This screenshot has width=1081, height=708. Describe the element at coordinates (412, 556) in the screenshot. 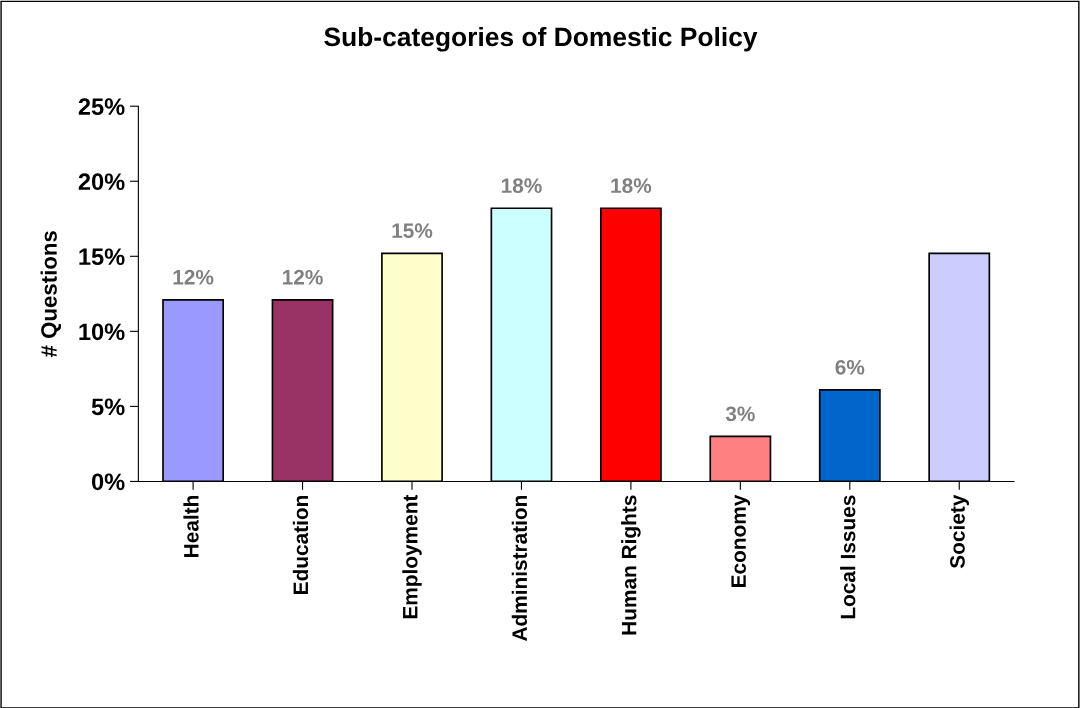

I see `x-tick-label: Employment` at that location.